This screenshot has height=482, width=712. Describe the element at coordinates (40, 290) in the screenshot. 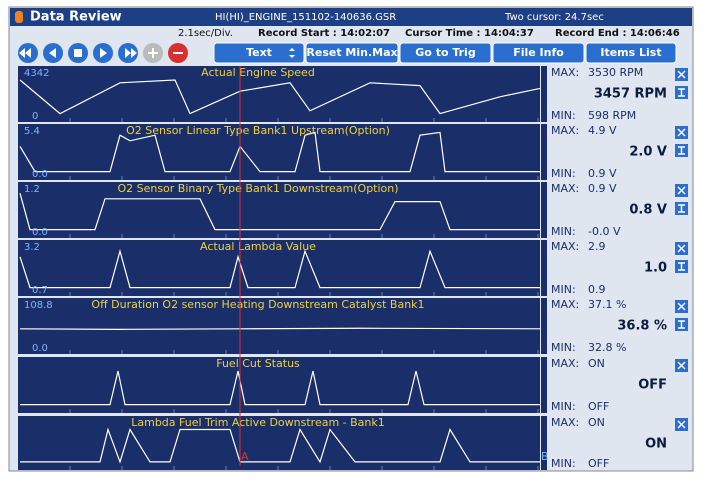

I see `scale-min: 0.7` at that location.